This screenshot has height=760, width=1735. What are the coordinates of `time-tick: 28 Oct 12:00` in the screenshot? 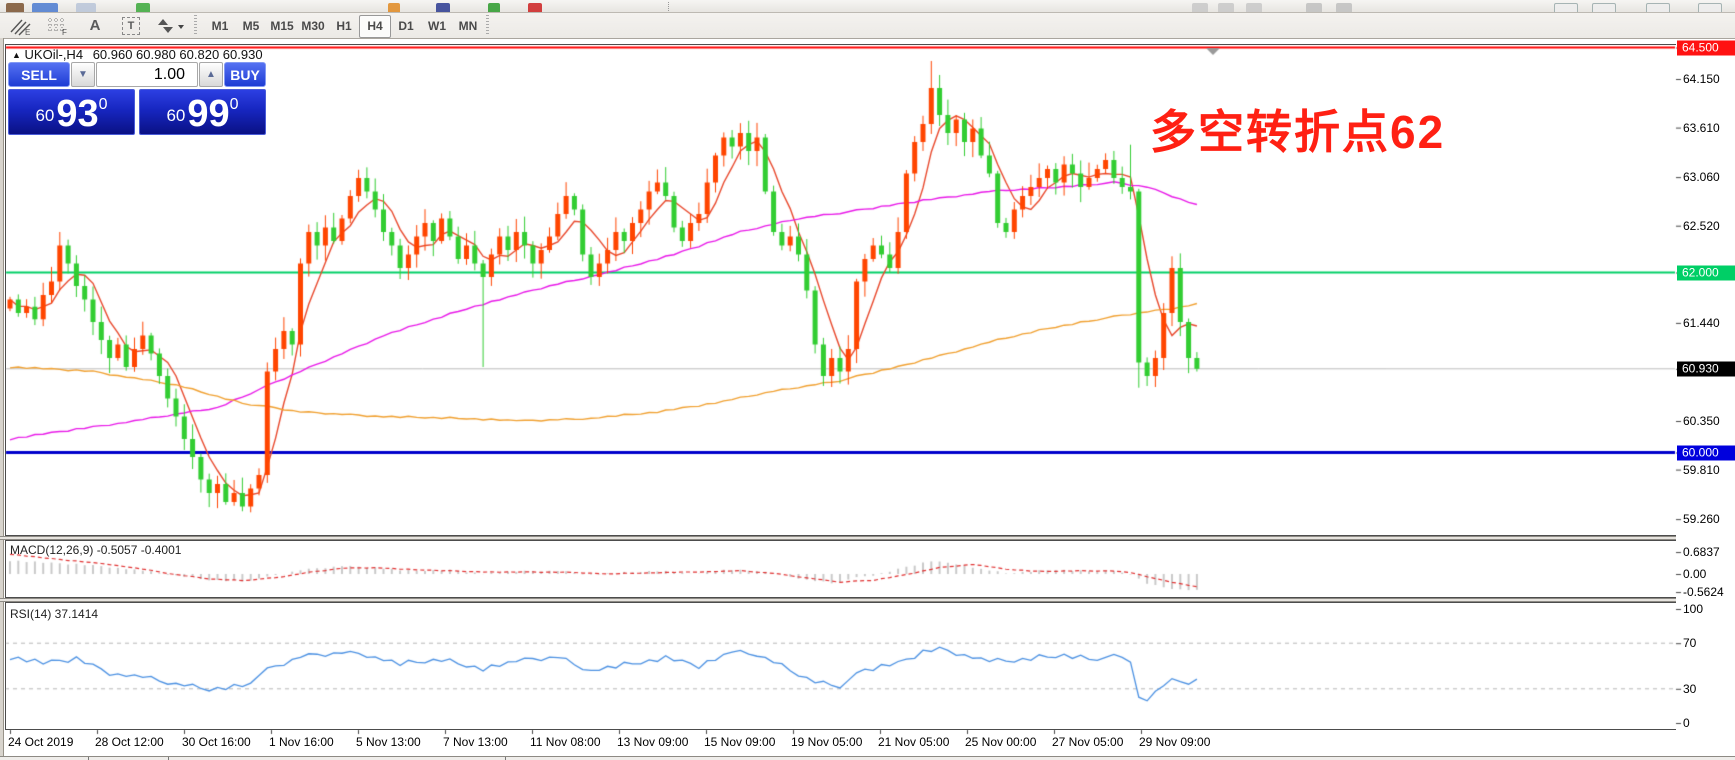 It's located at (129, 742).